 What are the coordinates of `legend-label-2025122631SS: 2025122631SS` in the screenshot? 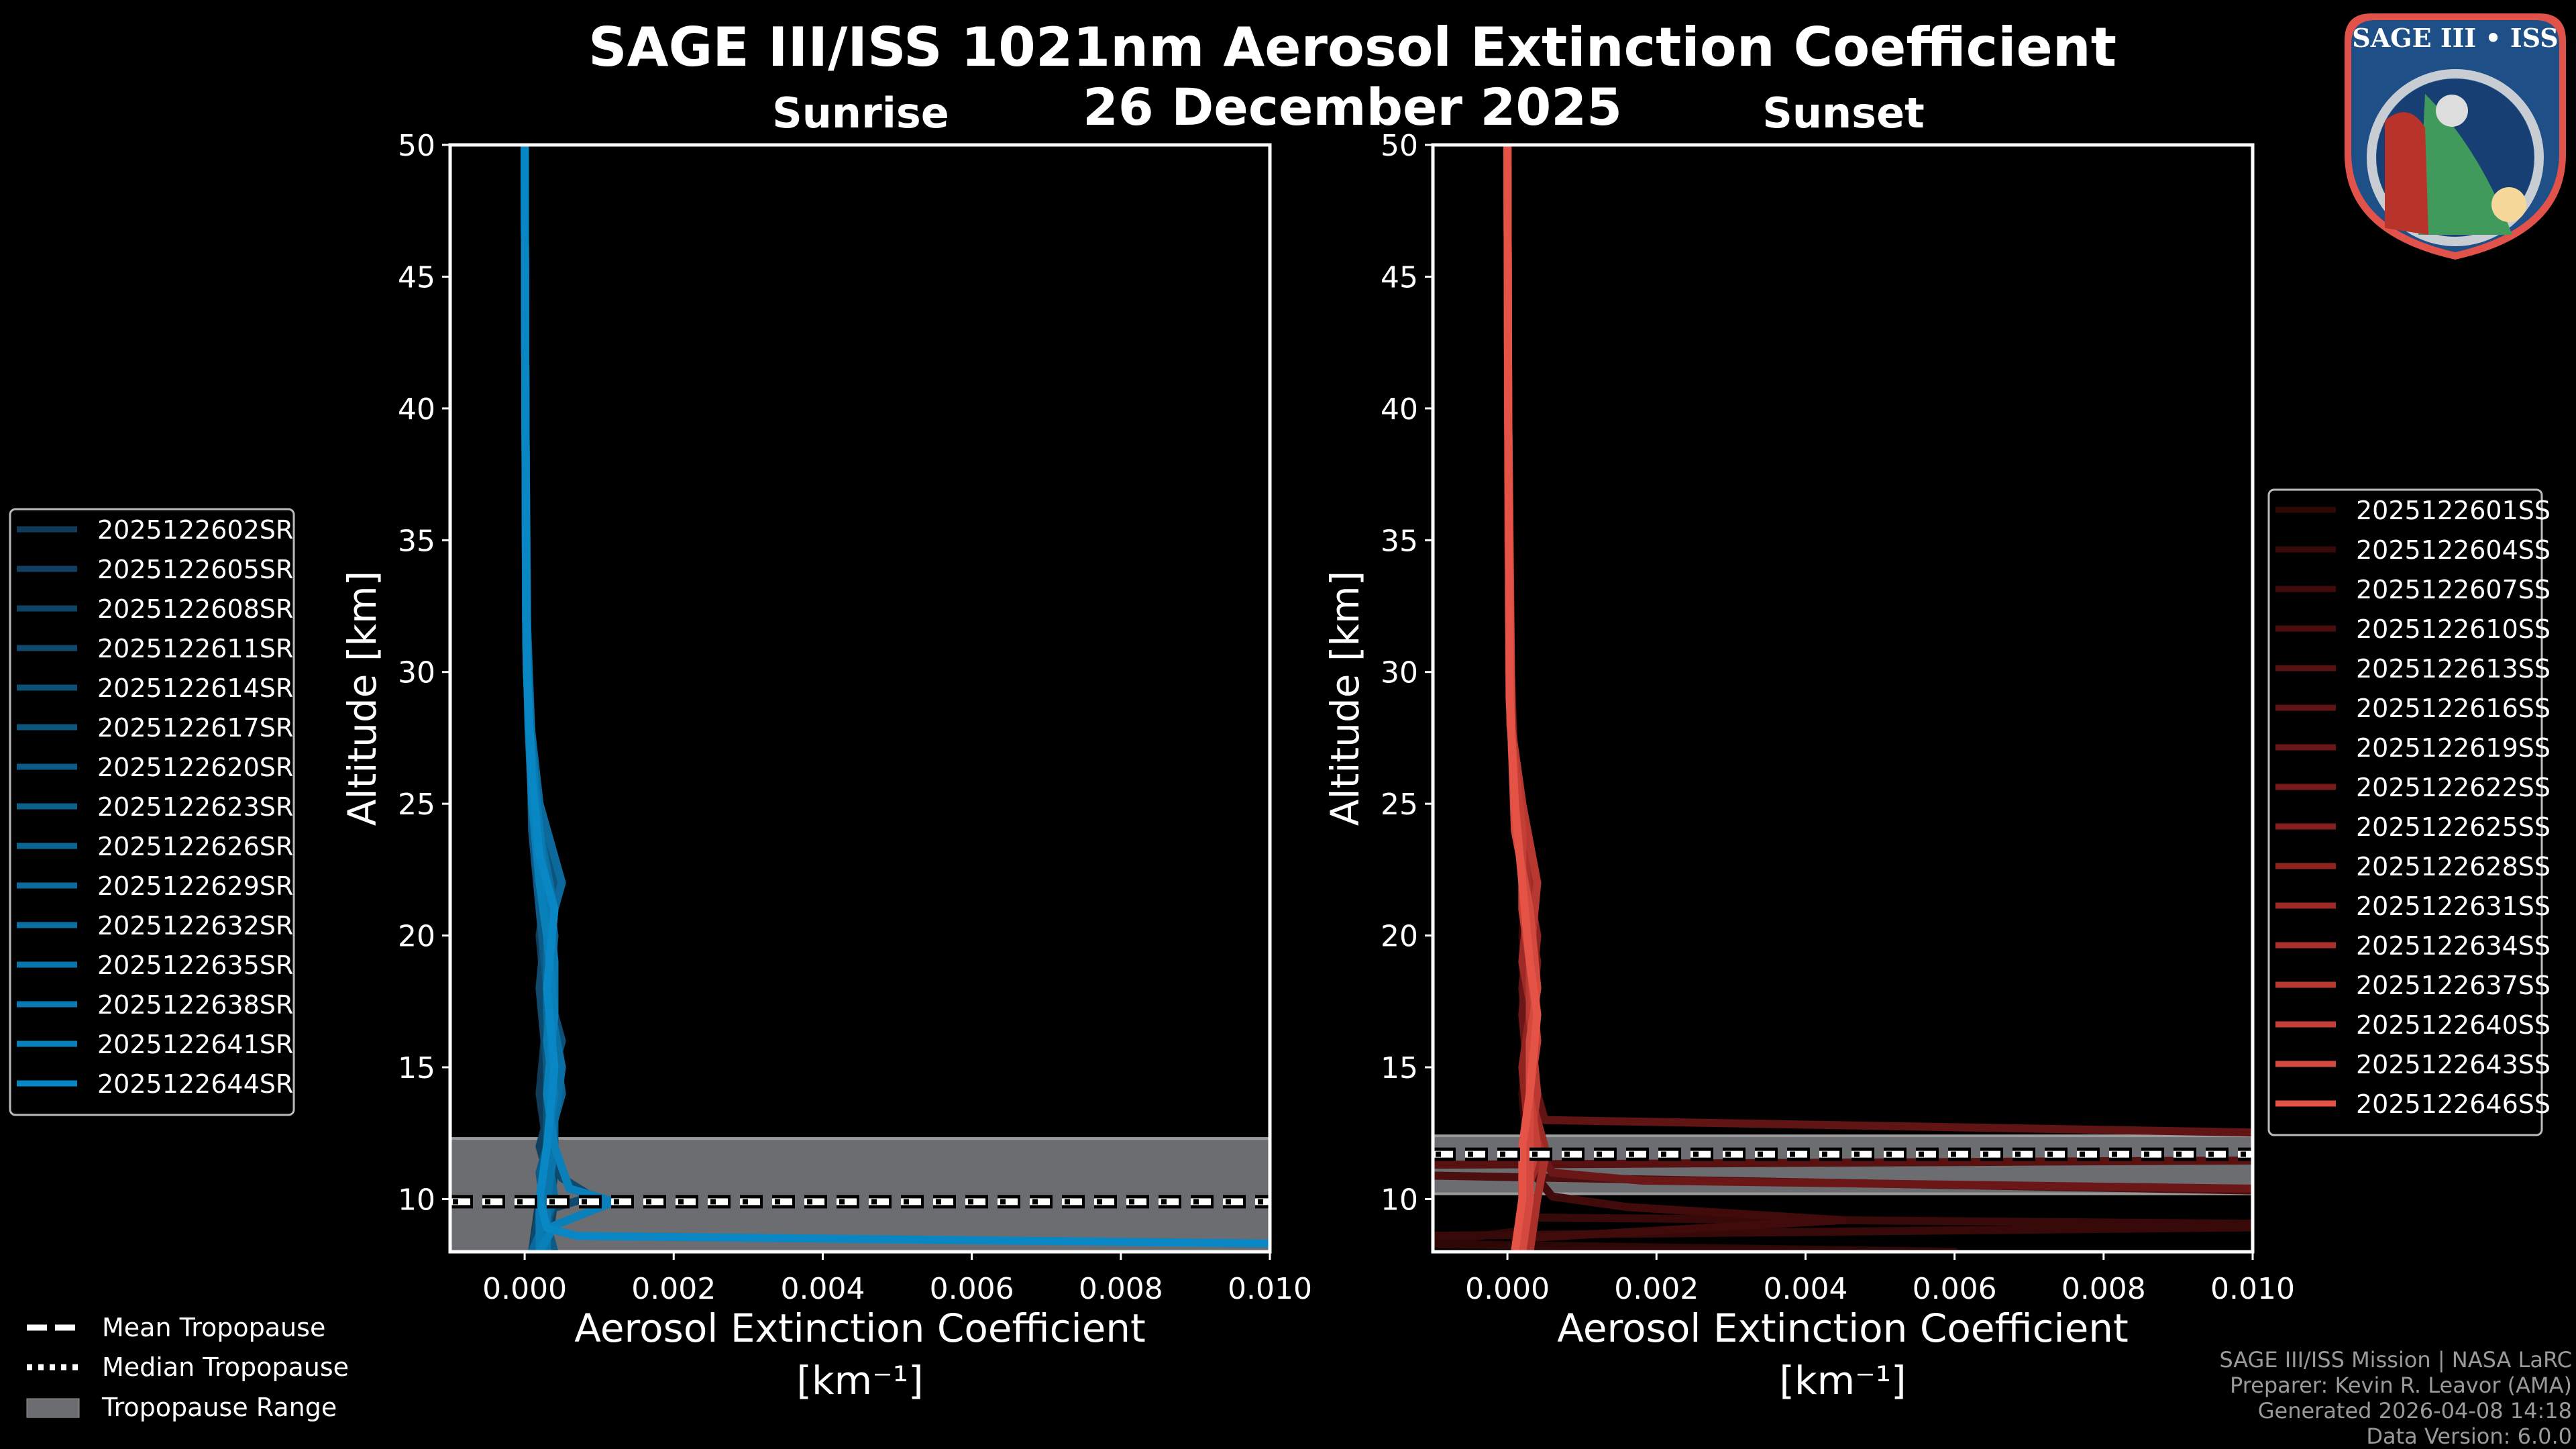 It's located at (2453, 906).